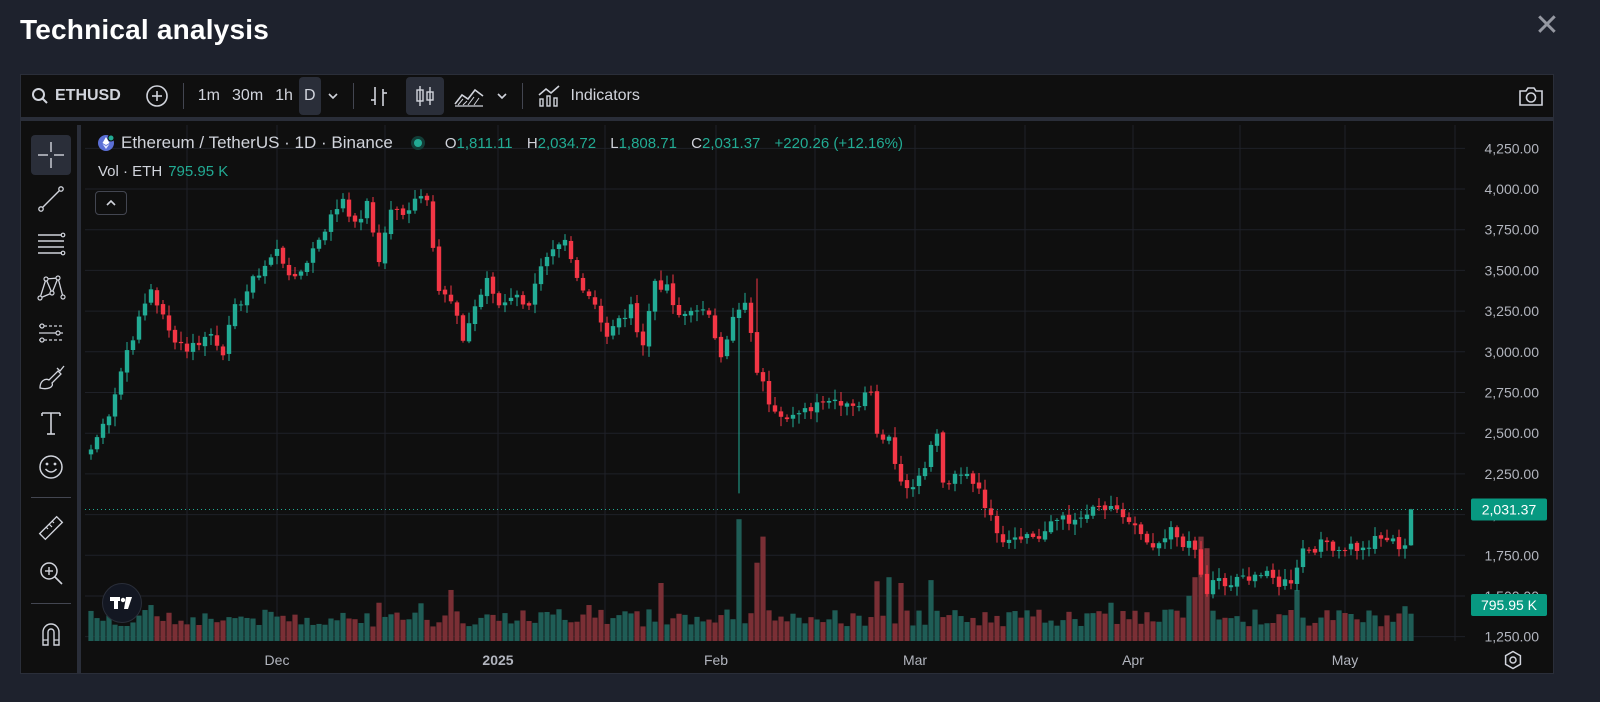  What do you see at coordinates (51, 634) in the screenshot?
I see `magnet-tool-button` at bounding box center [51, 634].